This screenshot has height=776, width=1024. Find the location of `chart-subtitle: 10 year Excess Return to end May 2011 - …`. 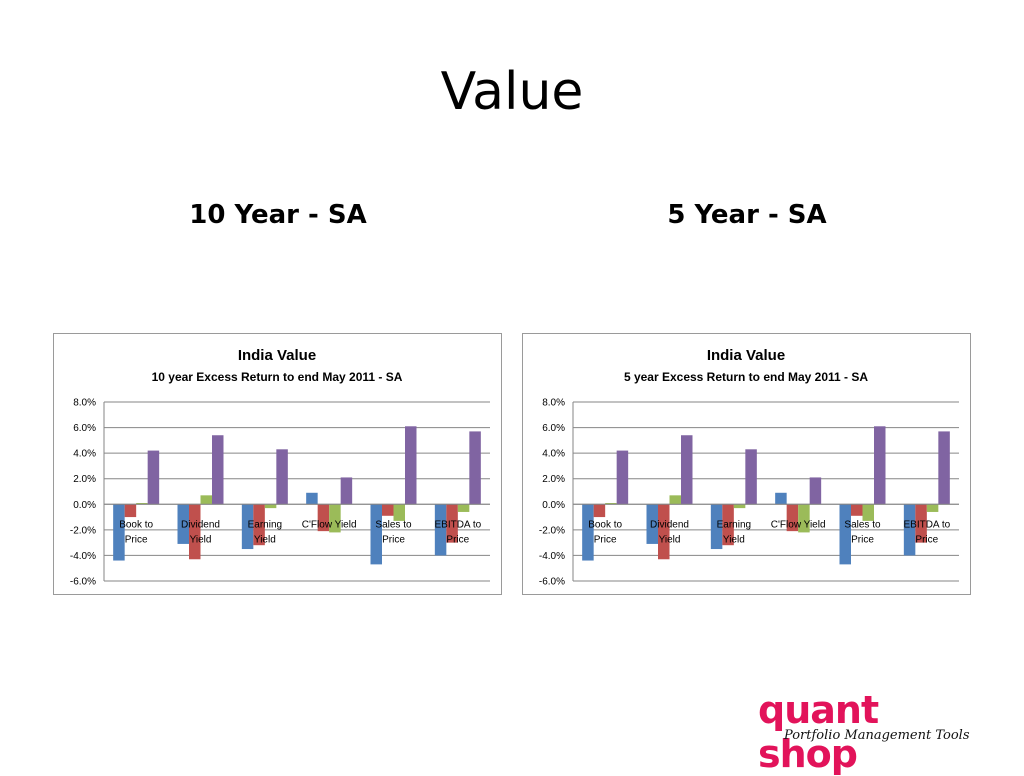

chart-subtitle: 10 year Excess Return to end May 2011 - … is located at coordinates (277, 377).